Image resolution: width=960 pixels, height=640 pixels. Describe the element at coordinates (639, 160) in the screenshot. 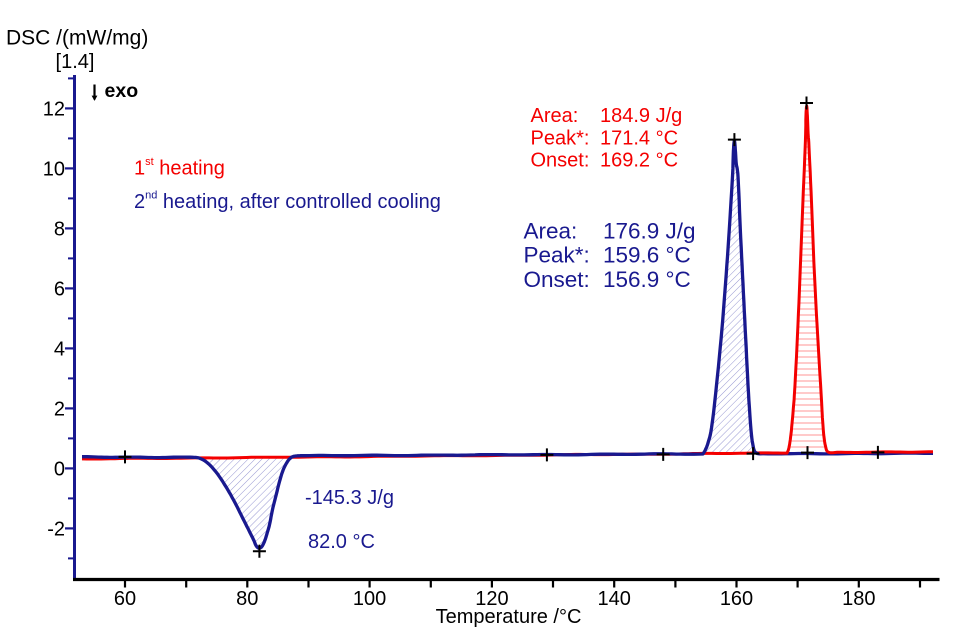

I see `svg-text: 169.2 °C` at that location.